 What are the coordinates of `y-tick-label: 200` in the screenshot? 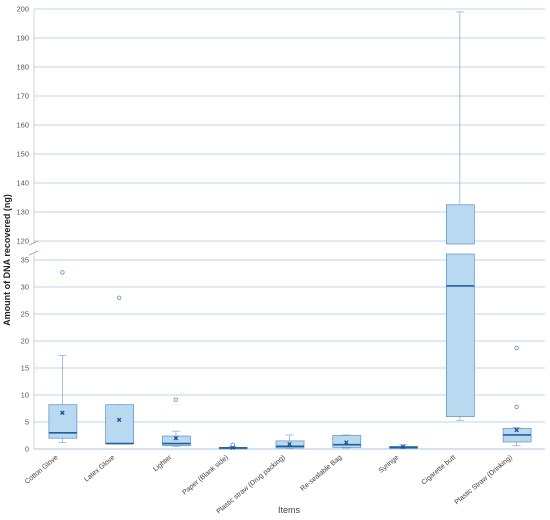 It's located at (22, 9).